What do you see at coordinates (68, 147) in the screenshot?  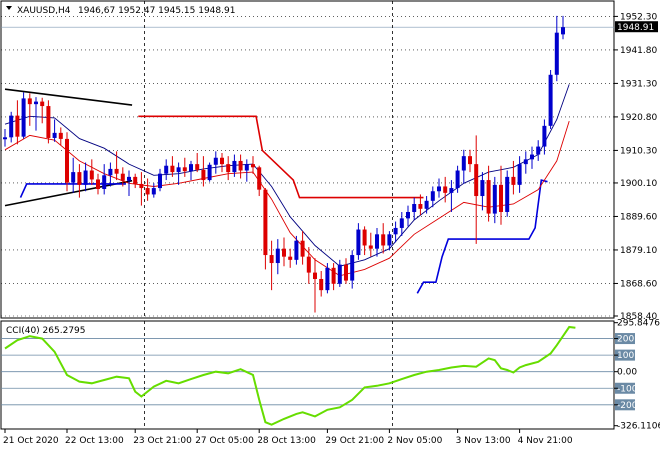 I see `trendlines` at bounding box center [68, 147].